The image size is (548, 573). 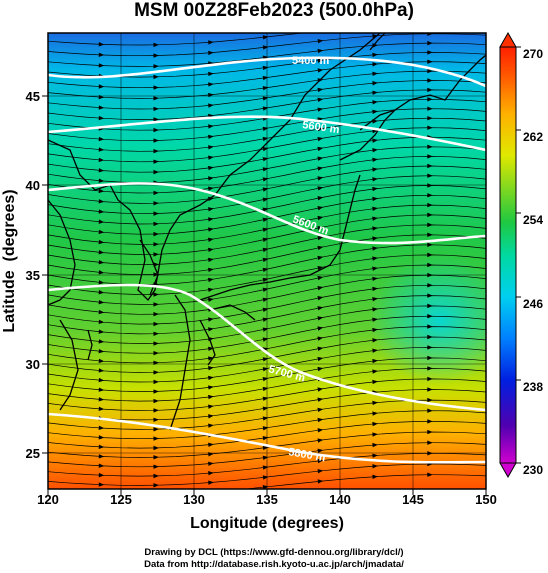 I want to click on contour-5600-a, so click(x=267, y=133).